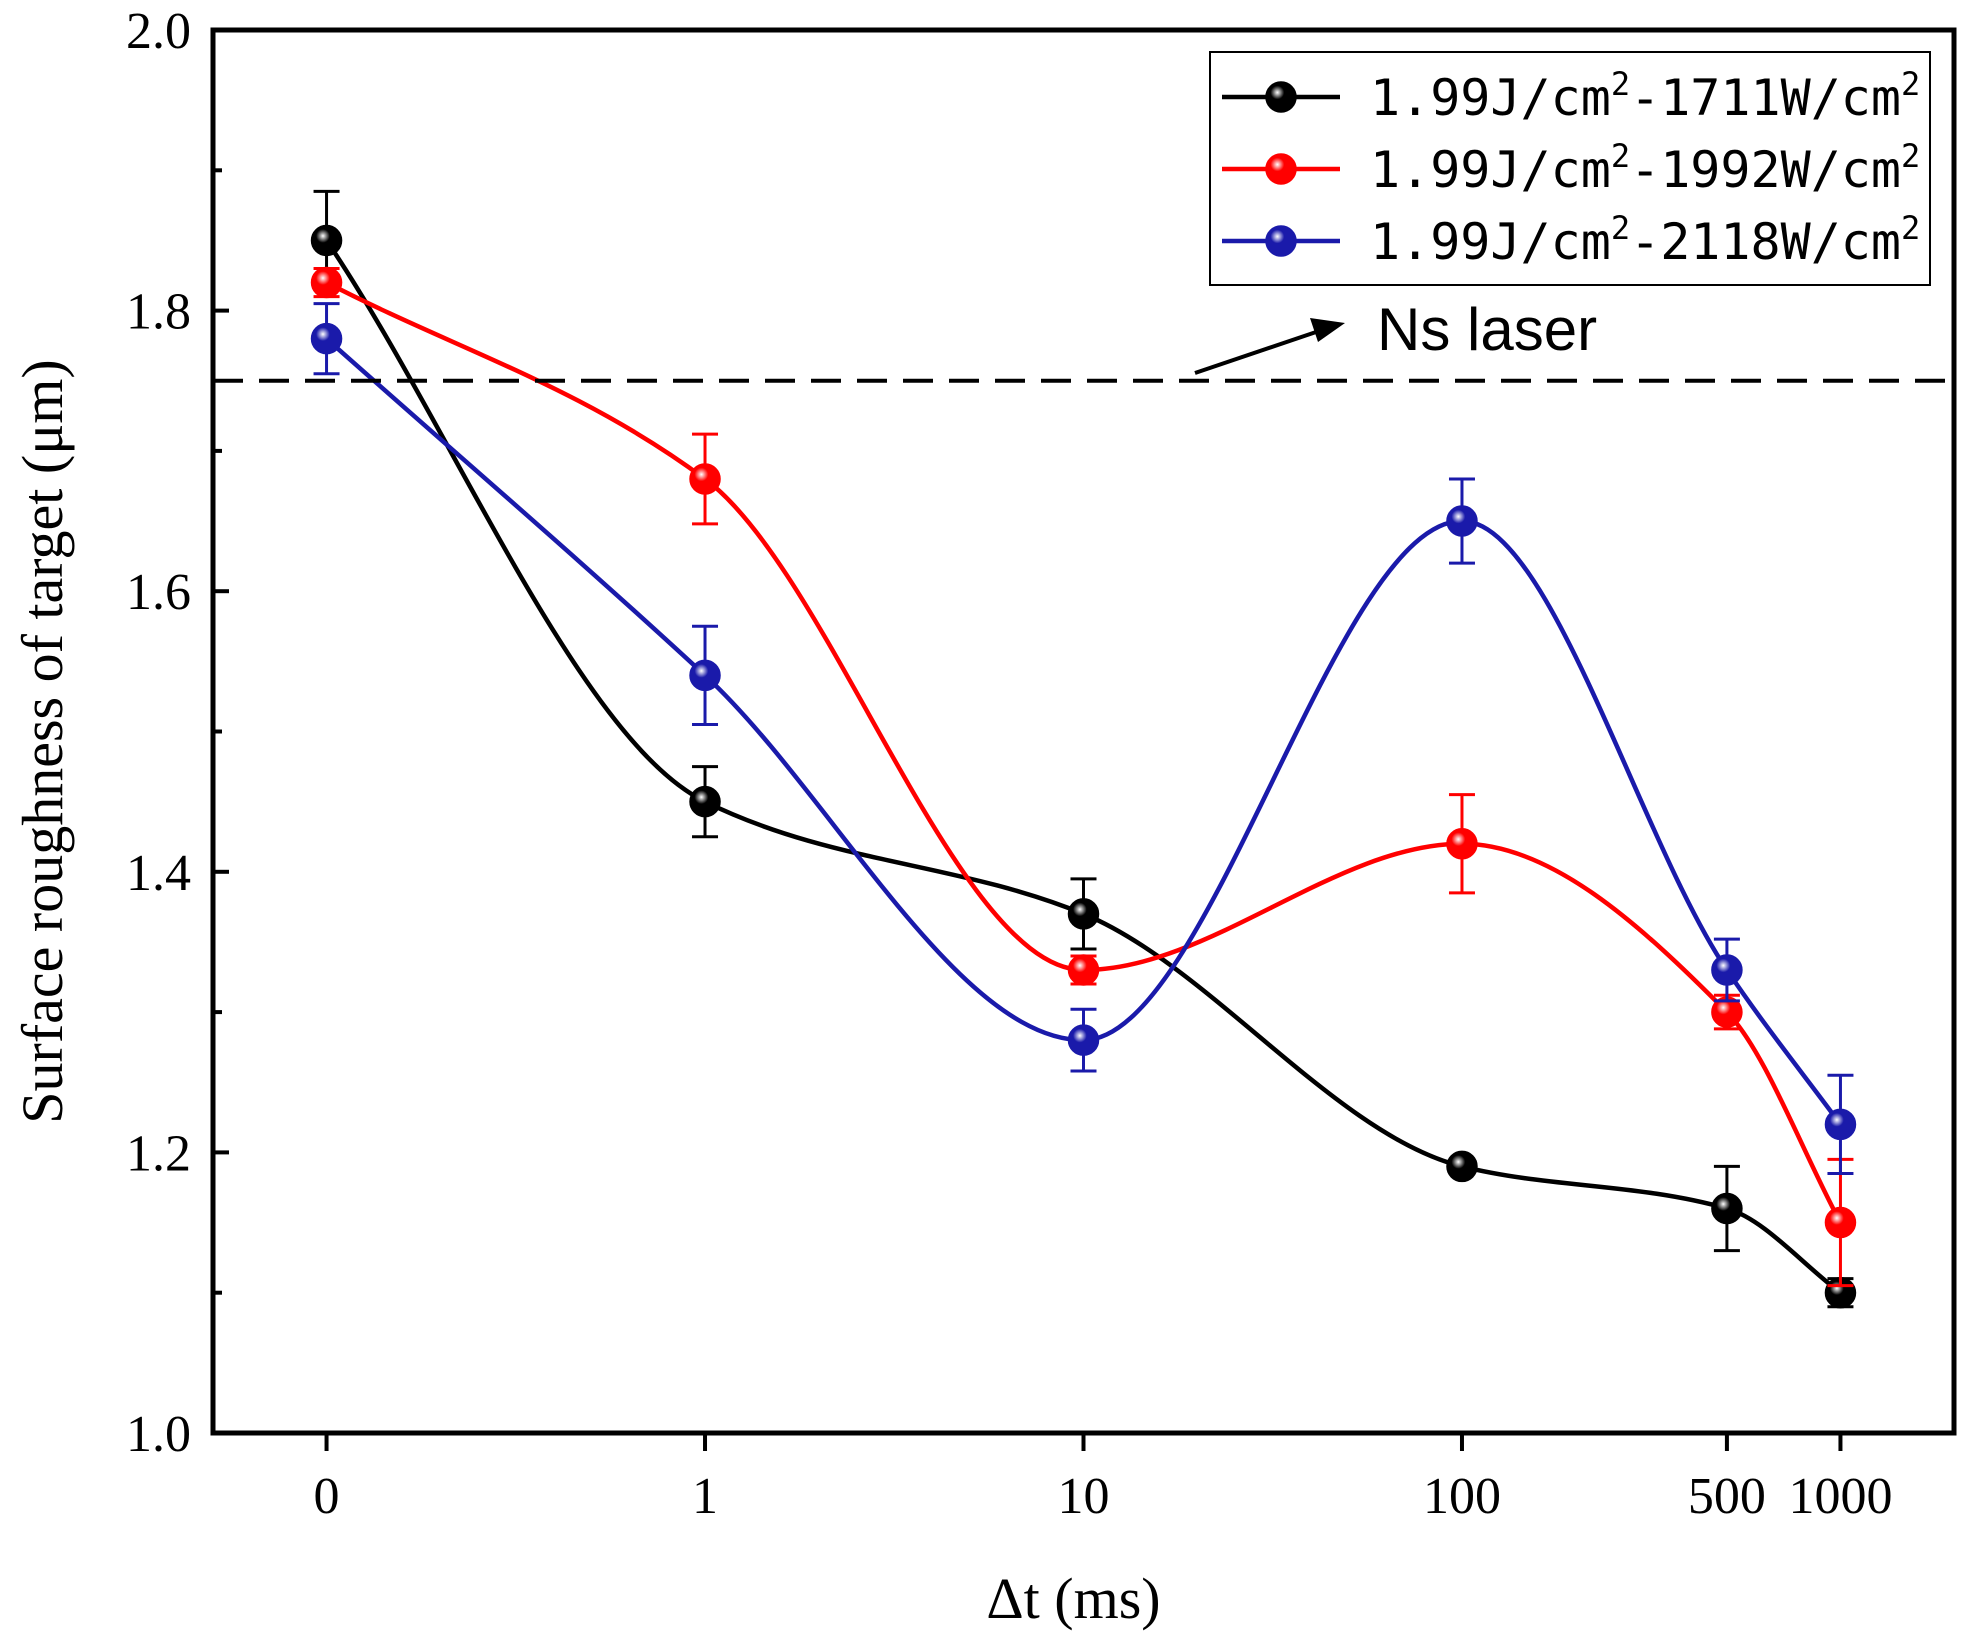 The image size is (1962, 1633). I want to click on y-axis-title: Surface roughness of target (μm), so click(42, 741).